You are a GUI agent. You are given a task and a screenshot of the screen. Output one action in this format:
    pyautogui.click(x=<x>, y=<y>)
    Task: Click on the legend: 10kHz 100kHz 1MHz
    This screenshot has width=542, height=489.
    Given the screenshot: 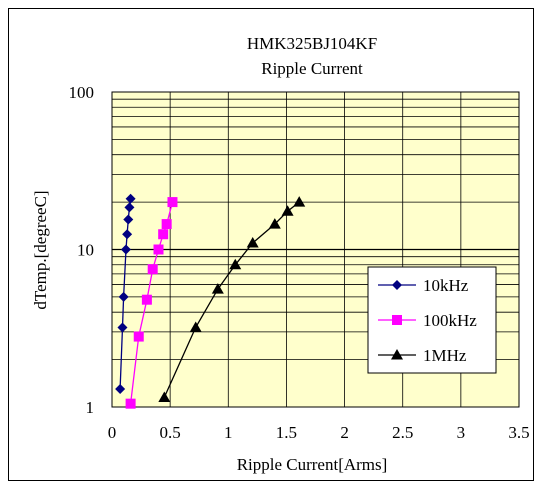 What is the action you would take?
    pyautogui.click(x=432, y=320)
    